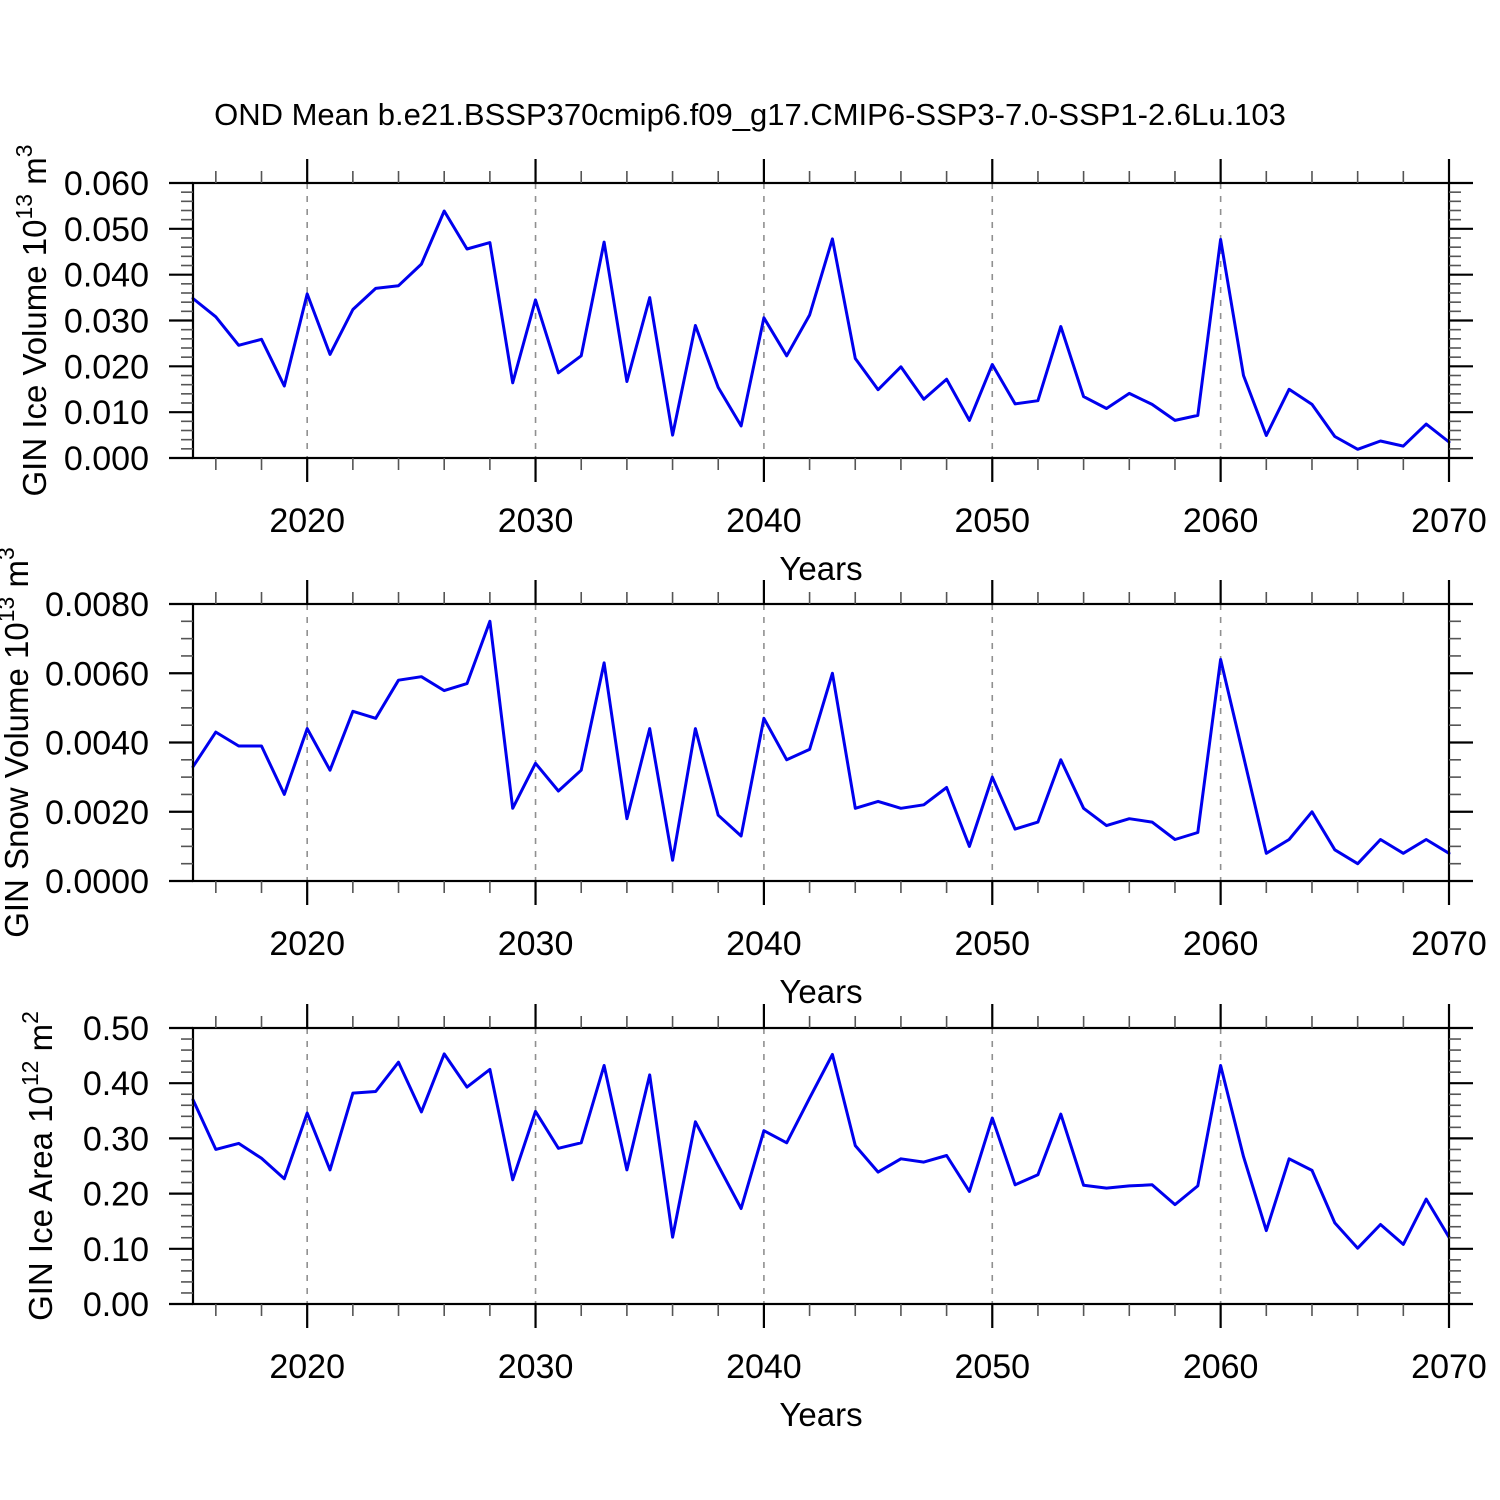 This screenshot has width=1500, height=1500. Describe the element at coordinates (116, 1029) in the screenshot. I see `ytick-label: 0.50` at that location.